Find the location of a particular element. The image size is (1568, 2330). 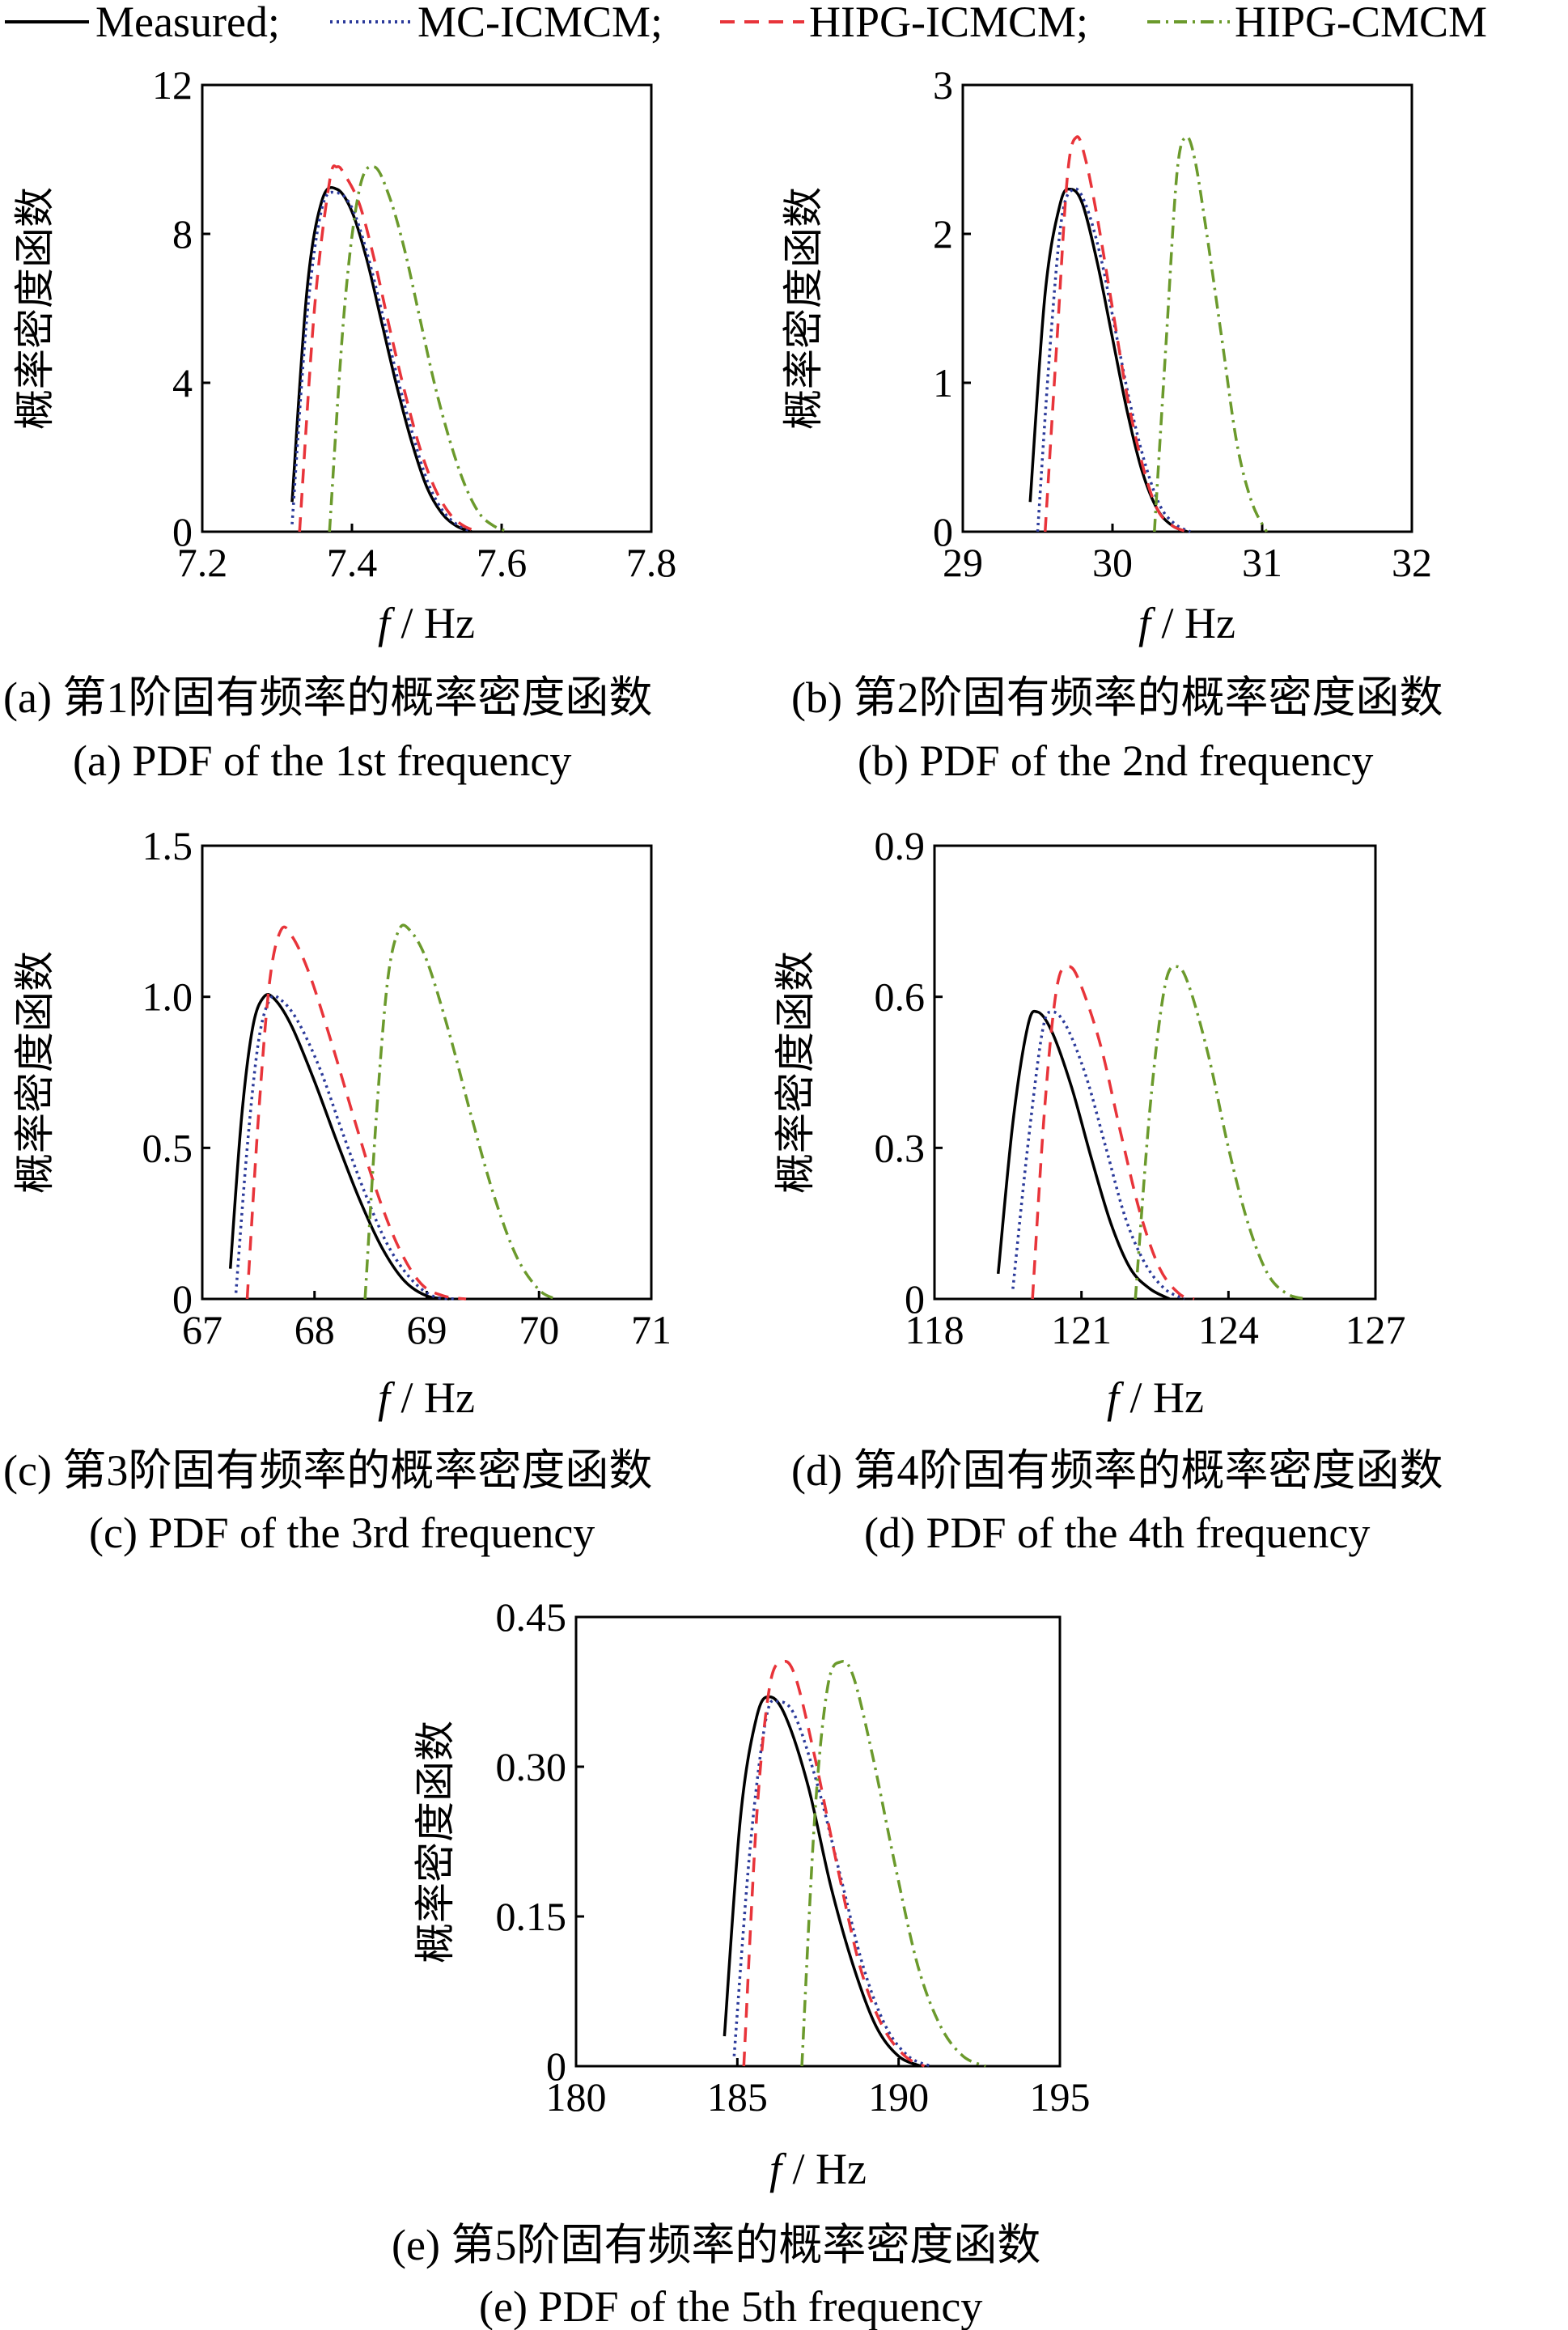

legend-label-measured: Measured; is located at coordinates (188, 23).